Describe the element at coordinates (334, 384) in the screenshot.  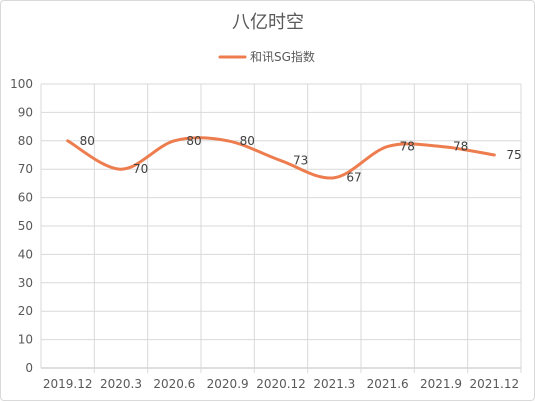
I see `x-tick-label: 2021.3` at that location.